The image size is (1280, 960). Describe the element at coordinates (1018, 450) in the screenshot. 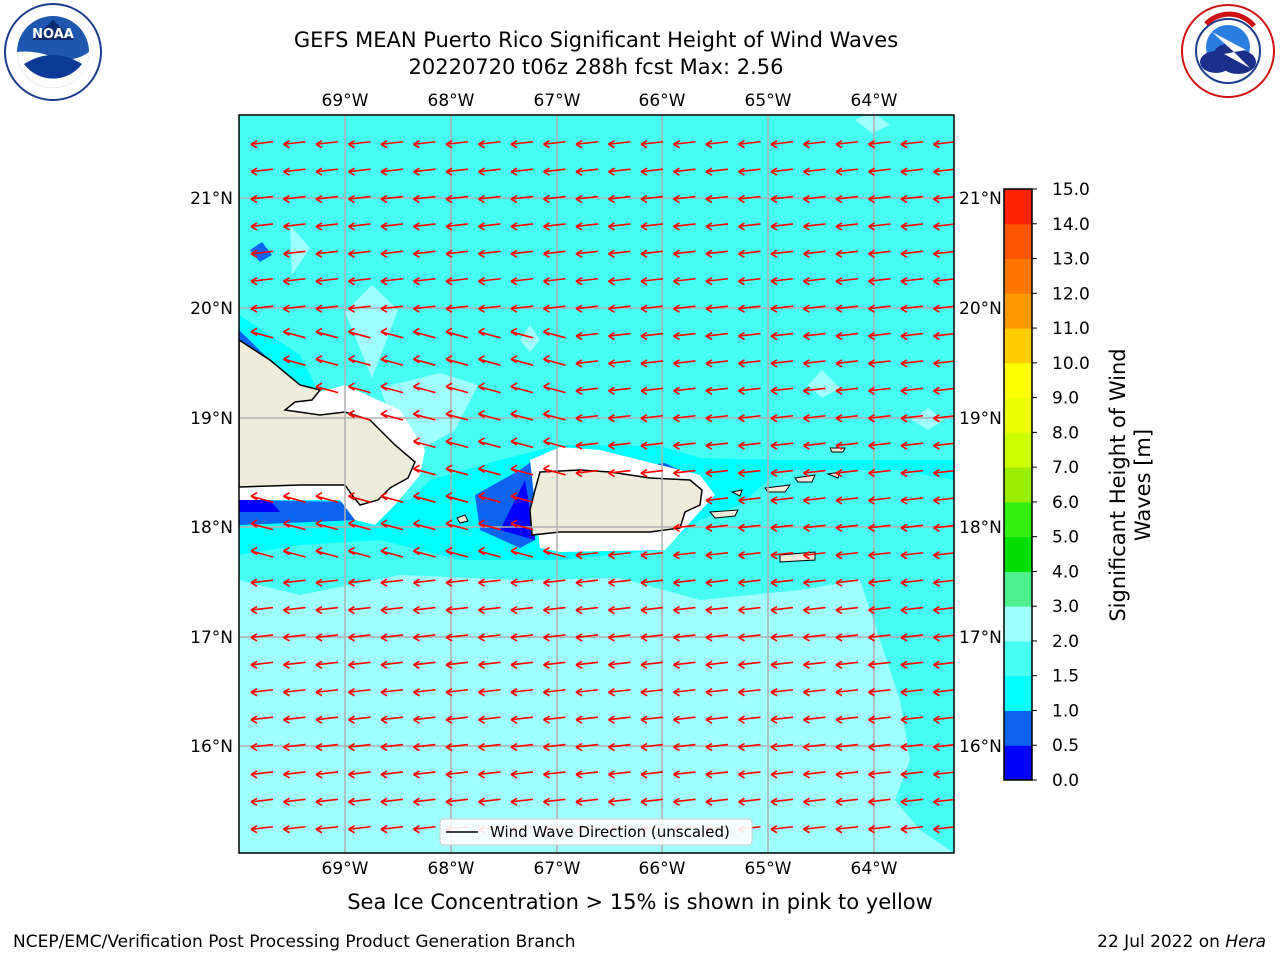

I see `colorbar-swatch` at that location.